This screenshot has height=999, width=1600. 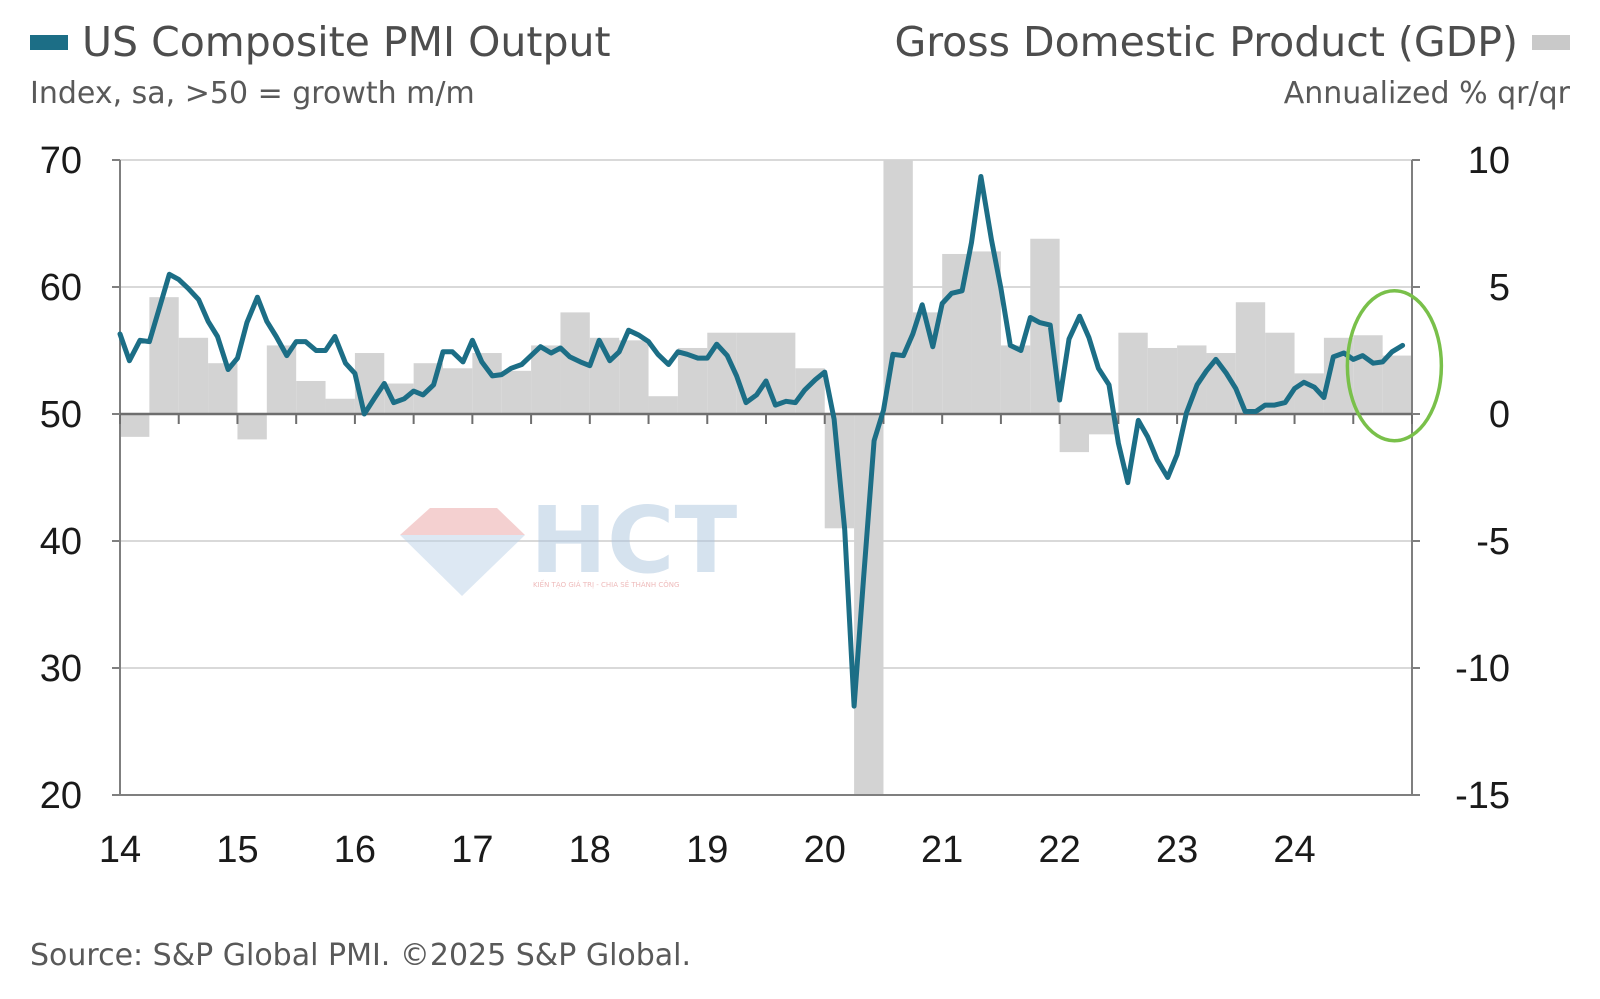 I want to click on y-left-tick-label: 30, so click(x=61, y=669).